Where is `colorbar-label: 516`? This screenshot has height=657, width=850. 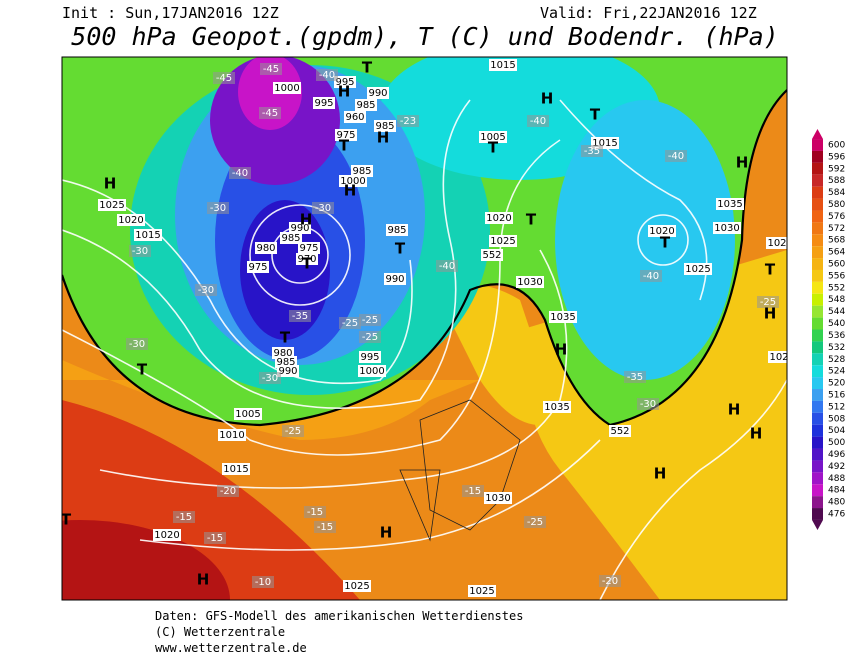
colorbar-label: 516 is located at coordinates (836, 395).